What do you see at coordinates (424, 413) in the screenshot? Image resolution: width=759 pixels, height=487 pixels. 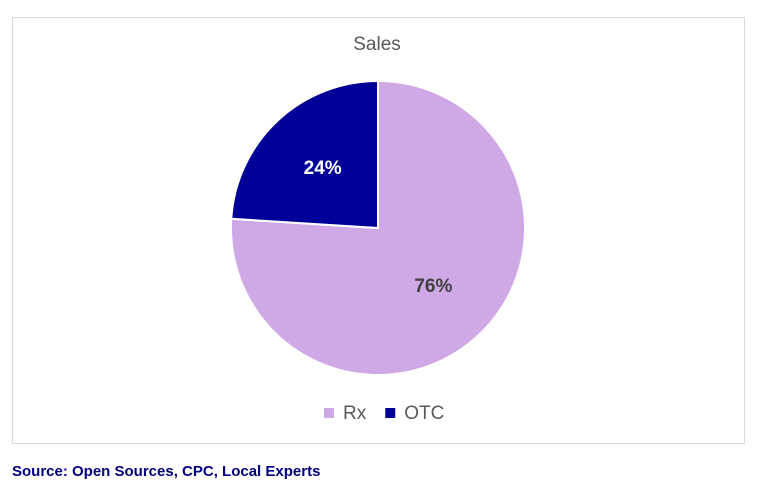 I see `legend-label: OTC` at bounding box center [424, 413].